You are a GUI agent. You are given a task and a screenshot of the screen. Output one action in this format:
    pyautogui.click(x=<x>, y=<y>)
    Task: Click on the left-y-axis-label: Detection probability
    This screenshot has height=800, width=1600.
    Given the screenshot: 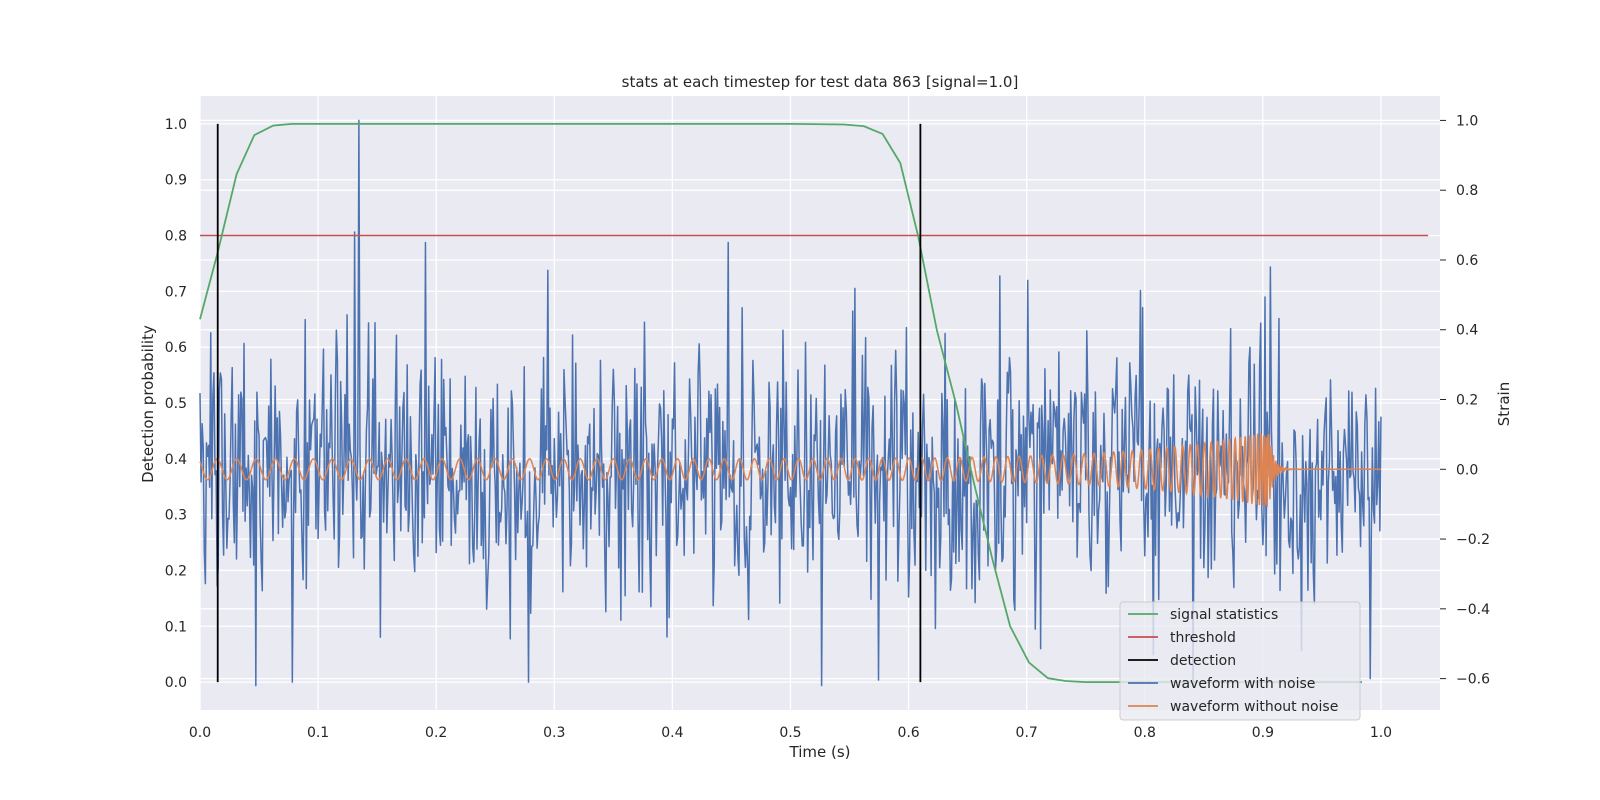 What is the action you would take?
    pyautogui.click(x=148, y=404)
    